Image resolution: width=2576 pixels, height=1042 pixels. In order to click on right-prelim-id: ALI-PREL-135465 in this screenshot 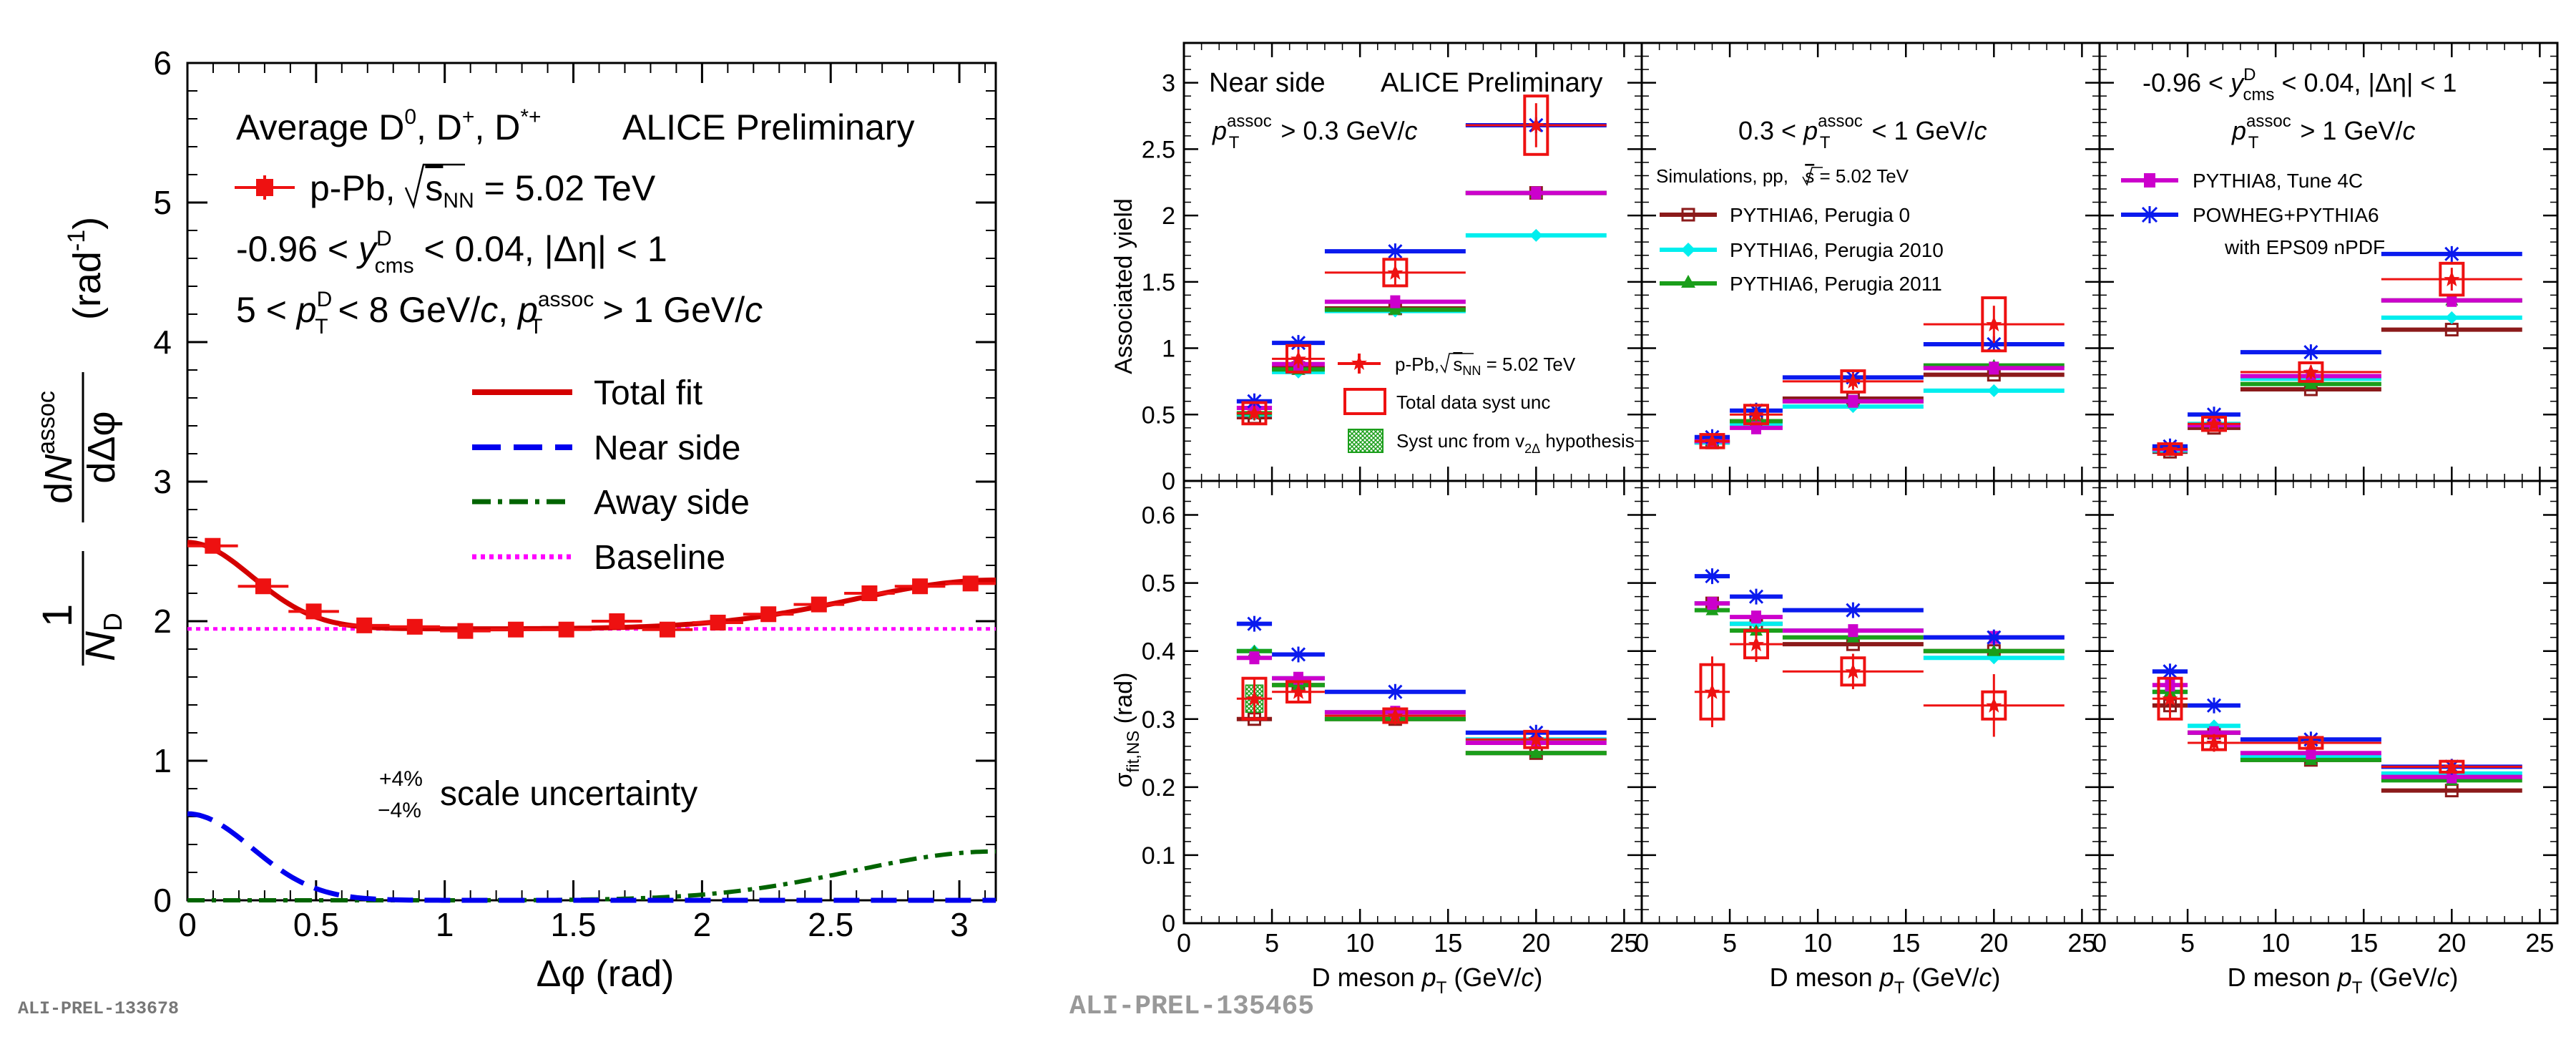, I will do `click(1191, 1006)`.